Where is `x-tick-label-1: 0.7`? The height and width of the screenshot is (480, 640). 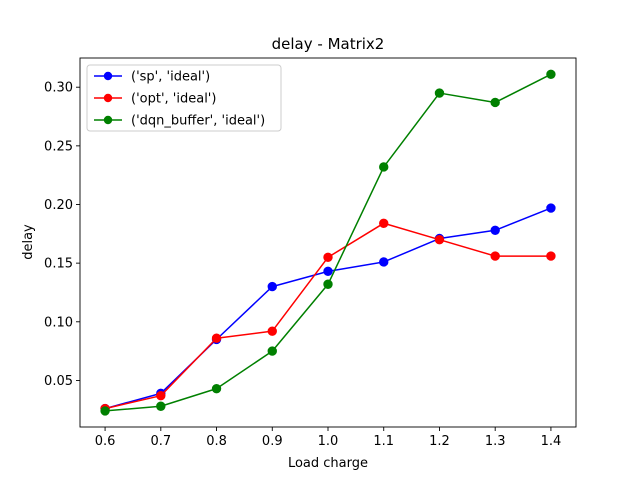
x-tick-label-1: 0.7 is located at coordinates (160, 441).